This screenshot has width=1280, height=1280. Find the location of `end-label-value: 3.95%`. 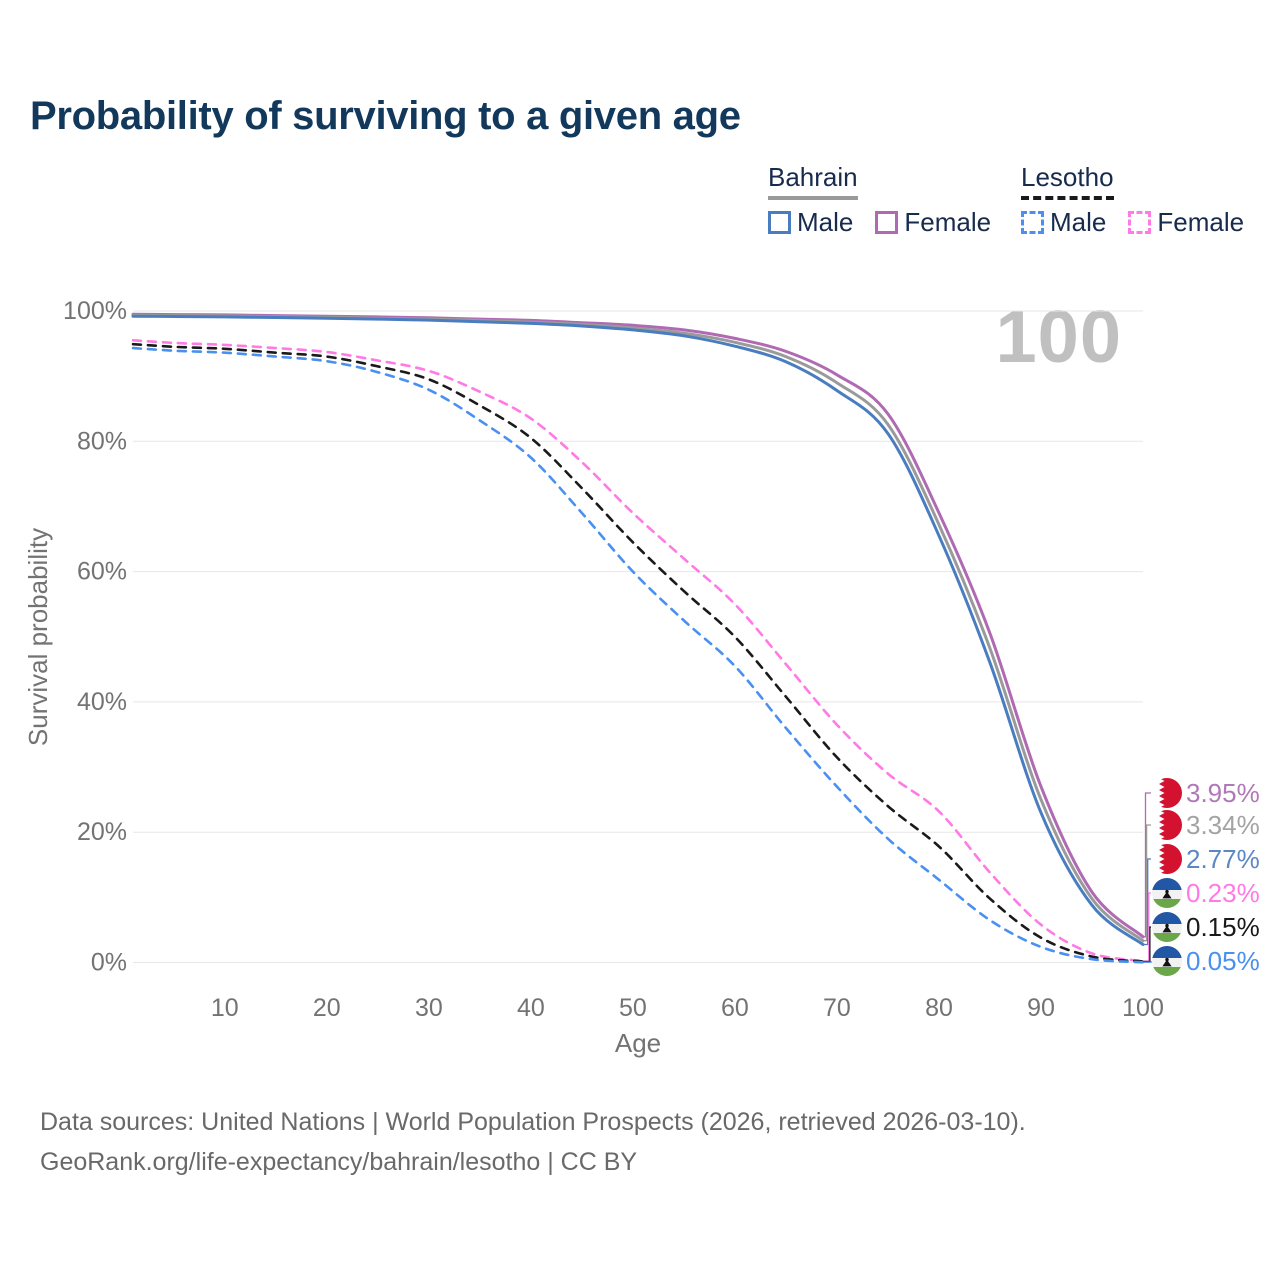

end-label-value: 3.95% is located at coordinates (1223, 793).